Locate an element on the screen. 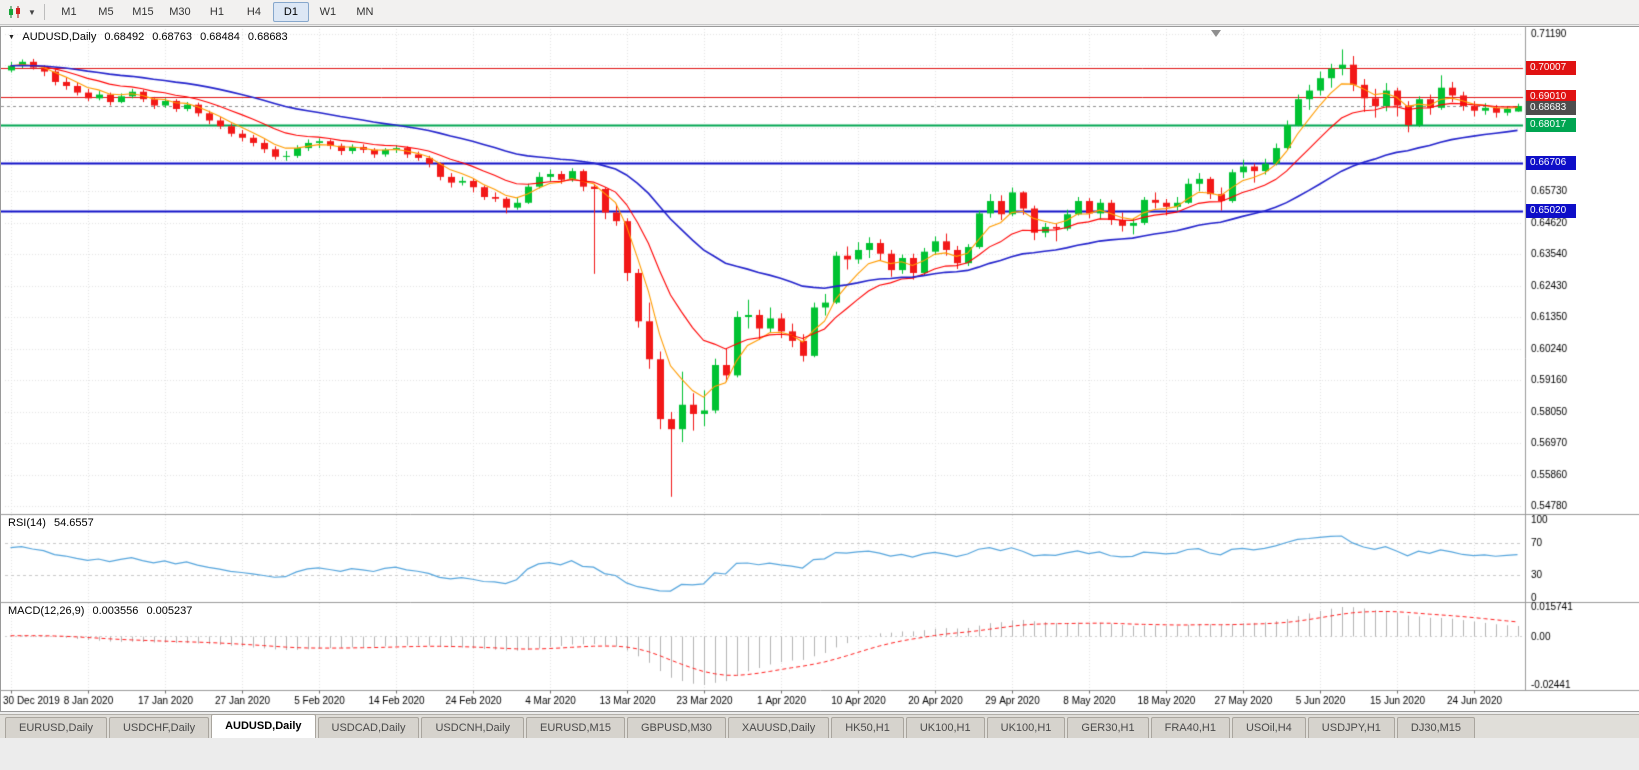 This screenshot has height=770, width=1639. timeframe-button-w1: W1 is located at coordinates (328, 12).